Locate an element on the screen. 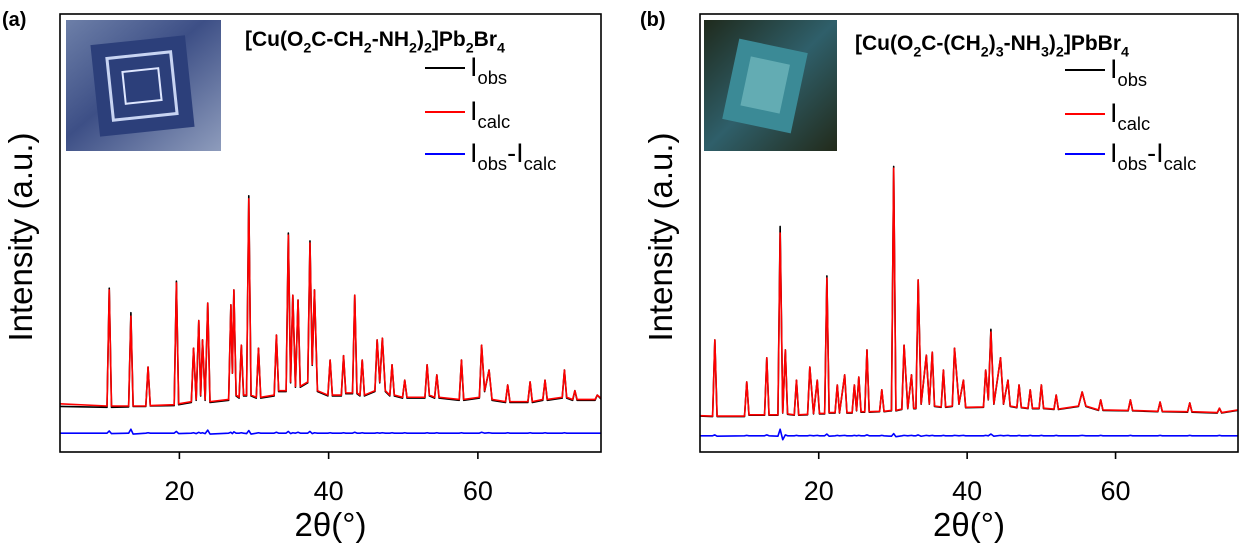  inset-photo-a is located at coordinates (143, 85).